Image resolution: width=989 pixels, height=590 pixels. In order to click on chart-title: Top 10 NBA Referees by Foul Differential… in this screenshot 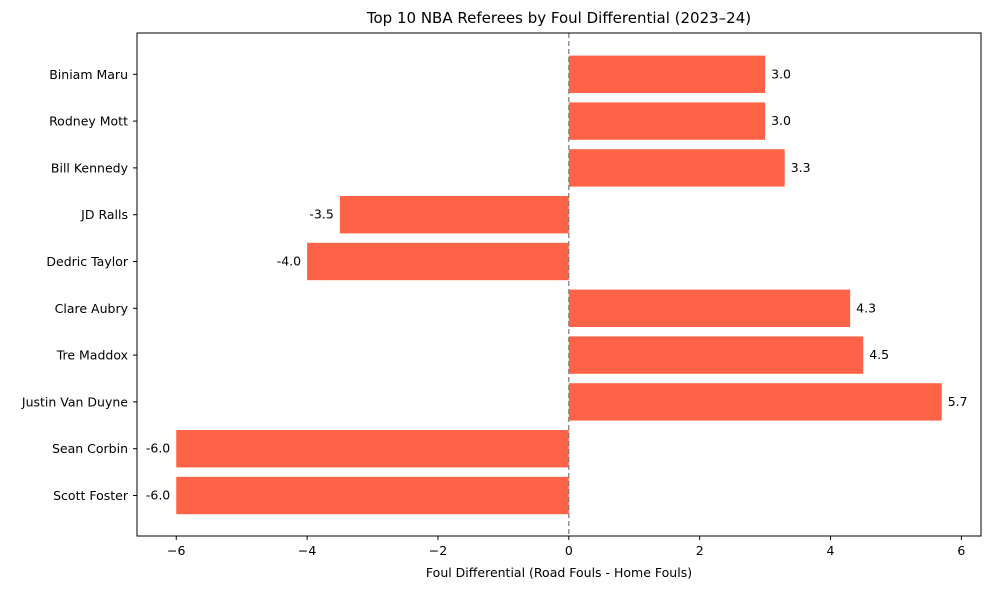, I will do `click(558, 18)`.